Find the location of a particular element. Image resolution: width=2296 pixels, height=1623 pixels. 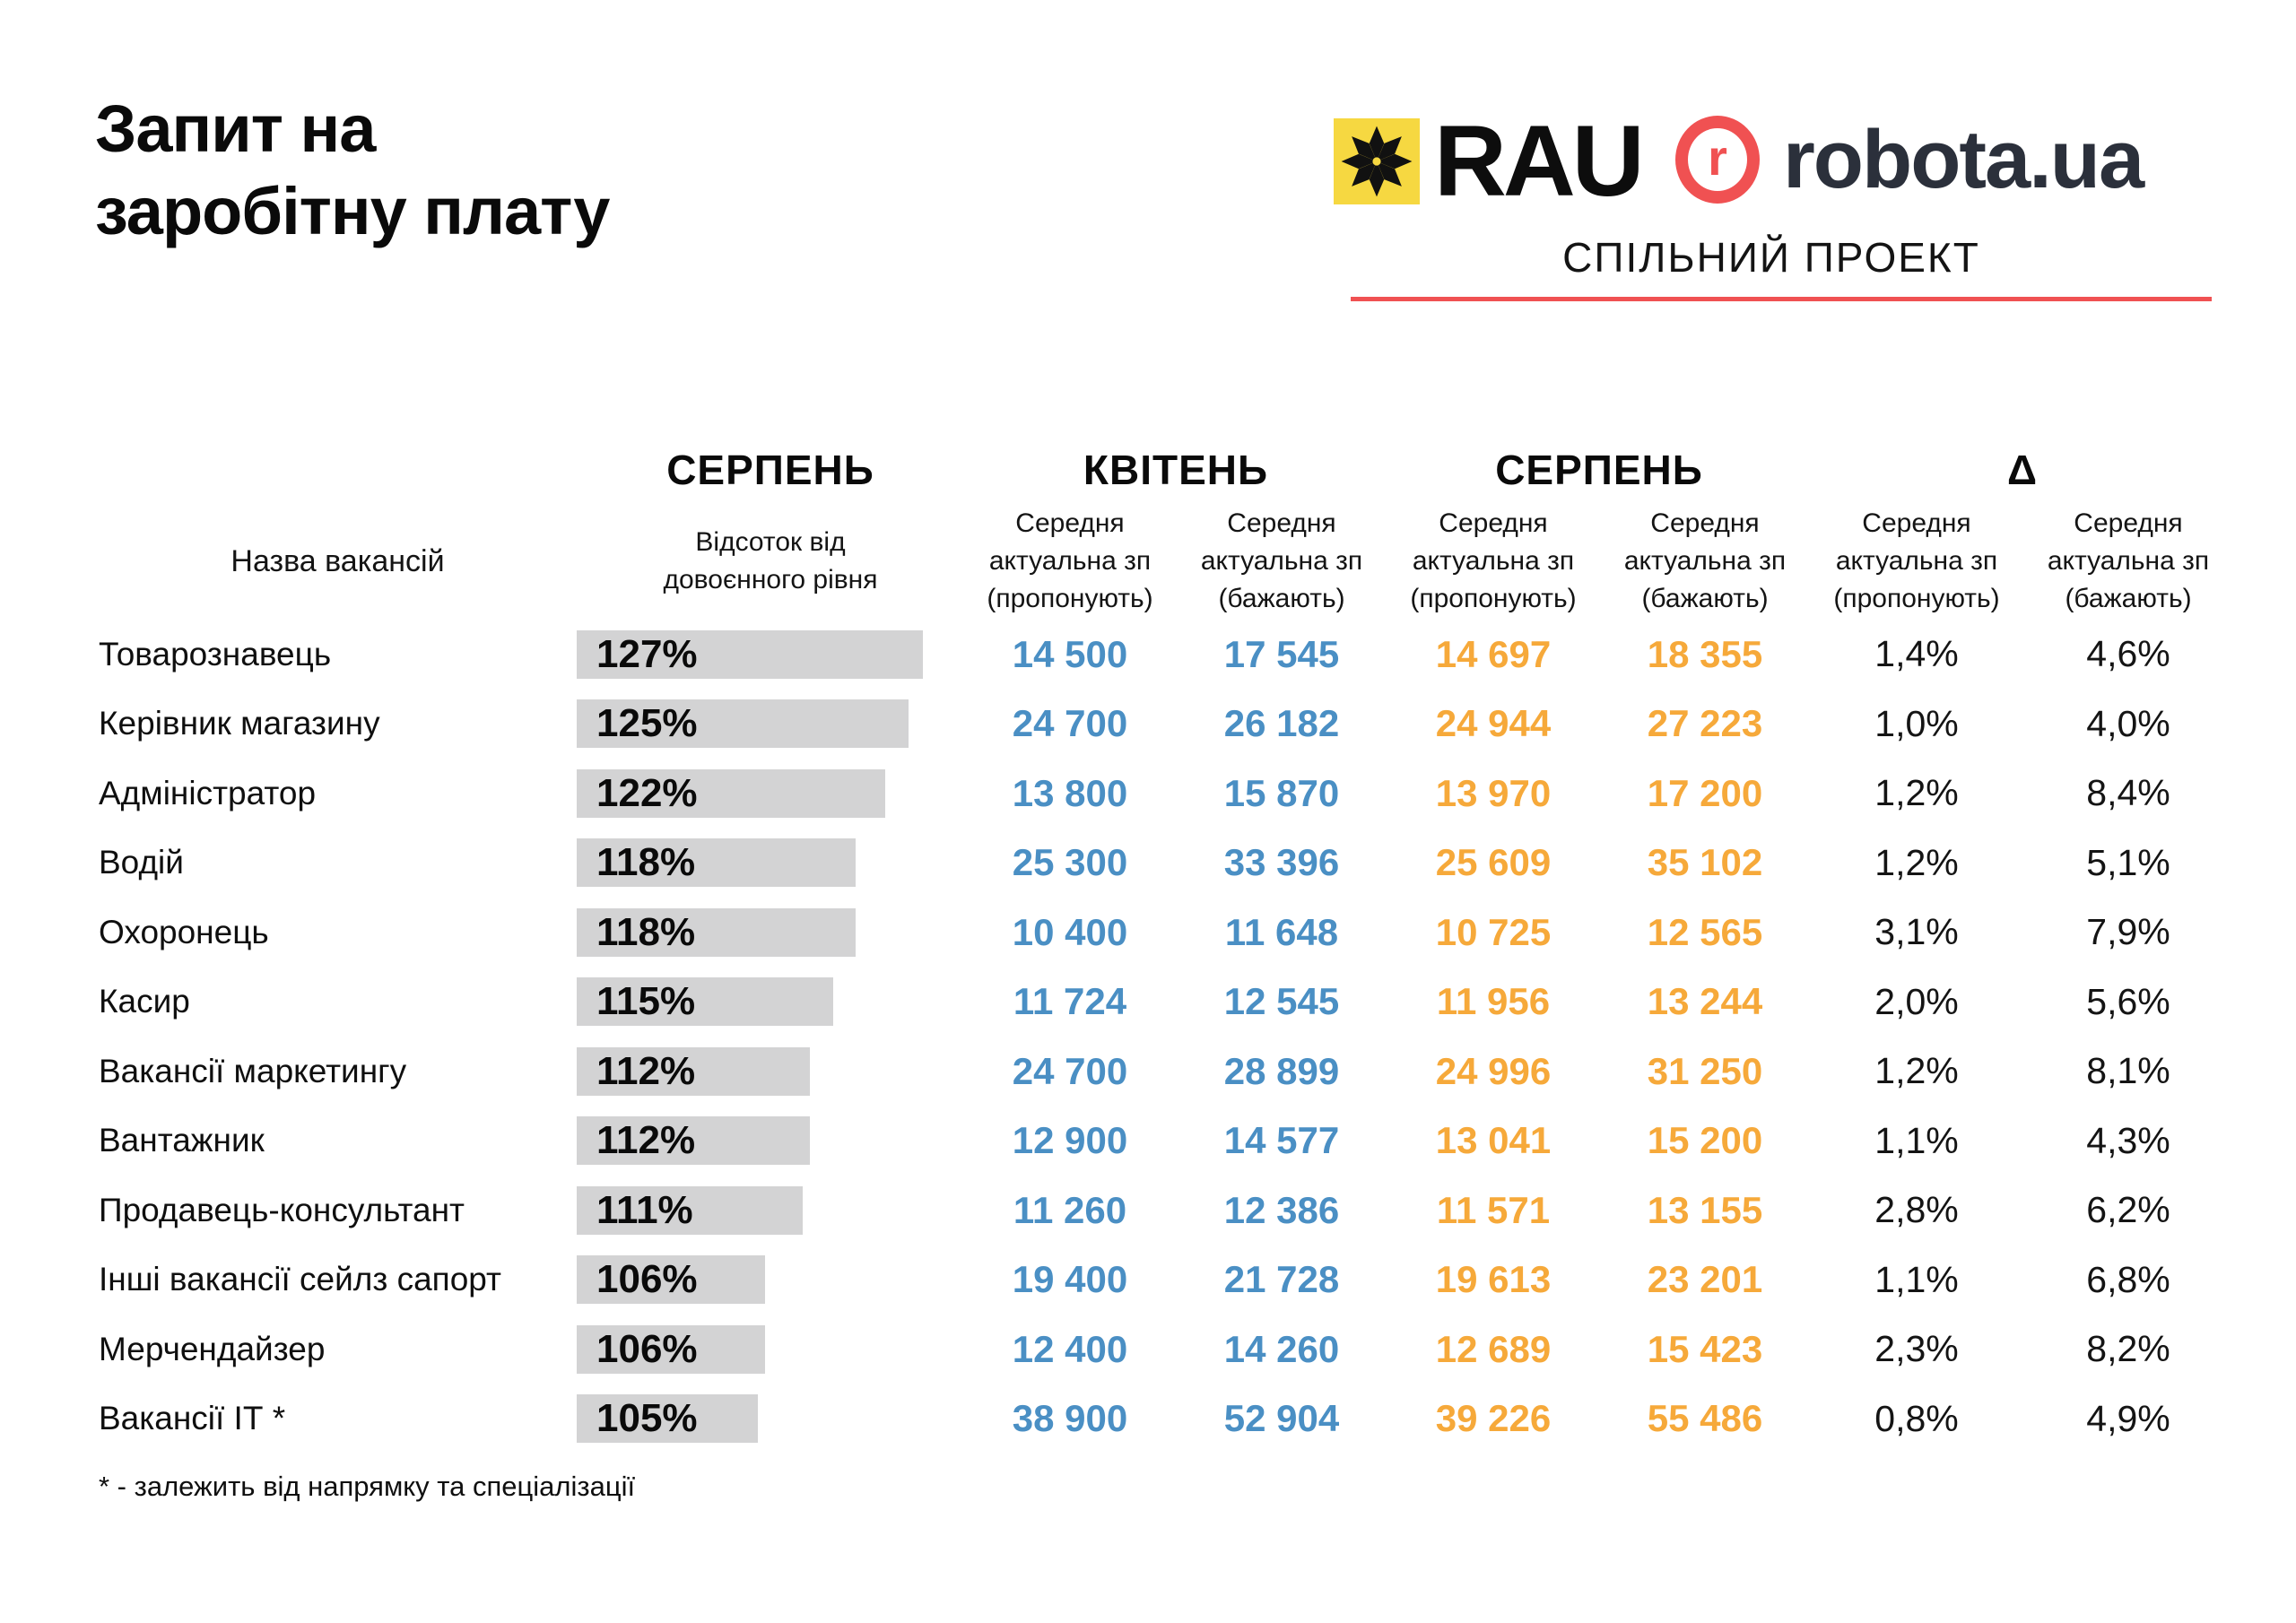

delta-offered-value: 2,3% is located at coordinates (1916, 1349).